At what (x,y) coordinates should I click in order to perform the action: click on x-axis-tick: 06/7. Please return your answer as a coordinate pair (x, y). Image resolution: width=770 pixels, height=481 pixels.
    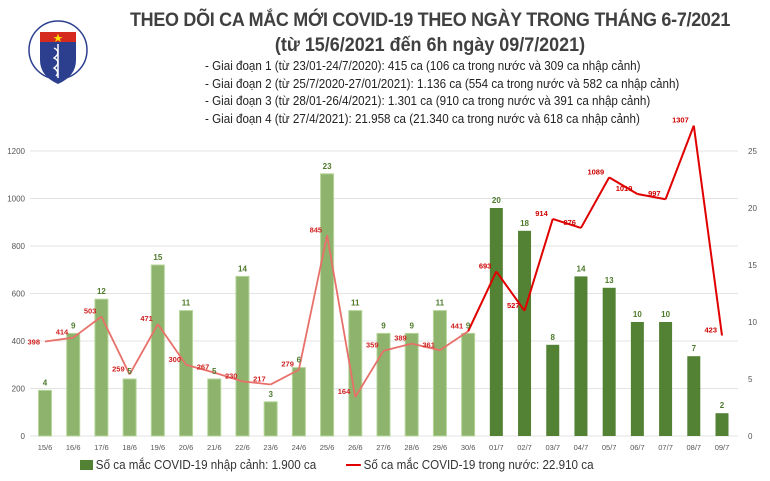
    Looking at the image, I should click on (637, 447).